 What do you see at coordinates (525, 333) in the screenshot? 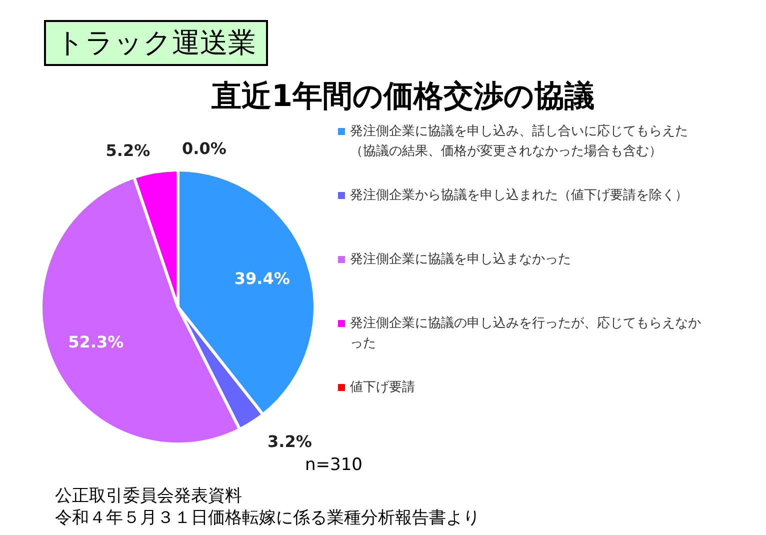
I see `legend-label: 発注側企業に協議の申し込みを行ったが、応じてもらえなかった` at bounding box center [525, 333].